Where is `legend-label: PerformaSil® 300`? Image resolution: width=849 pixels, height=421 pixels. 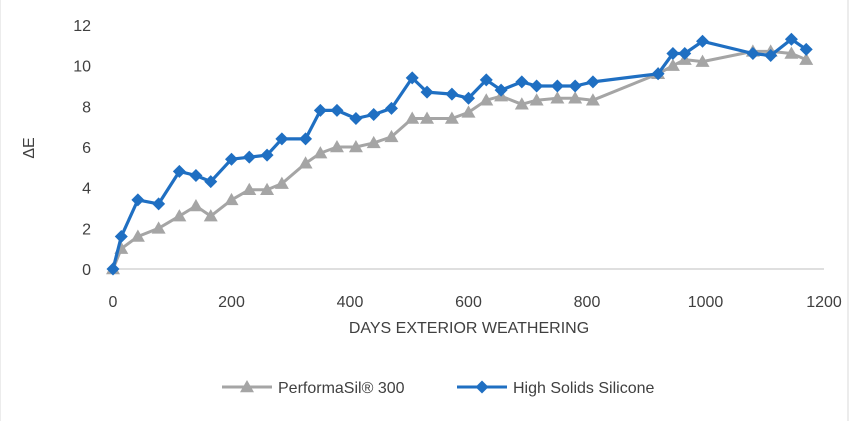 legend-label: PerformaSil® 300 is located at coordinates (341, 388).